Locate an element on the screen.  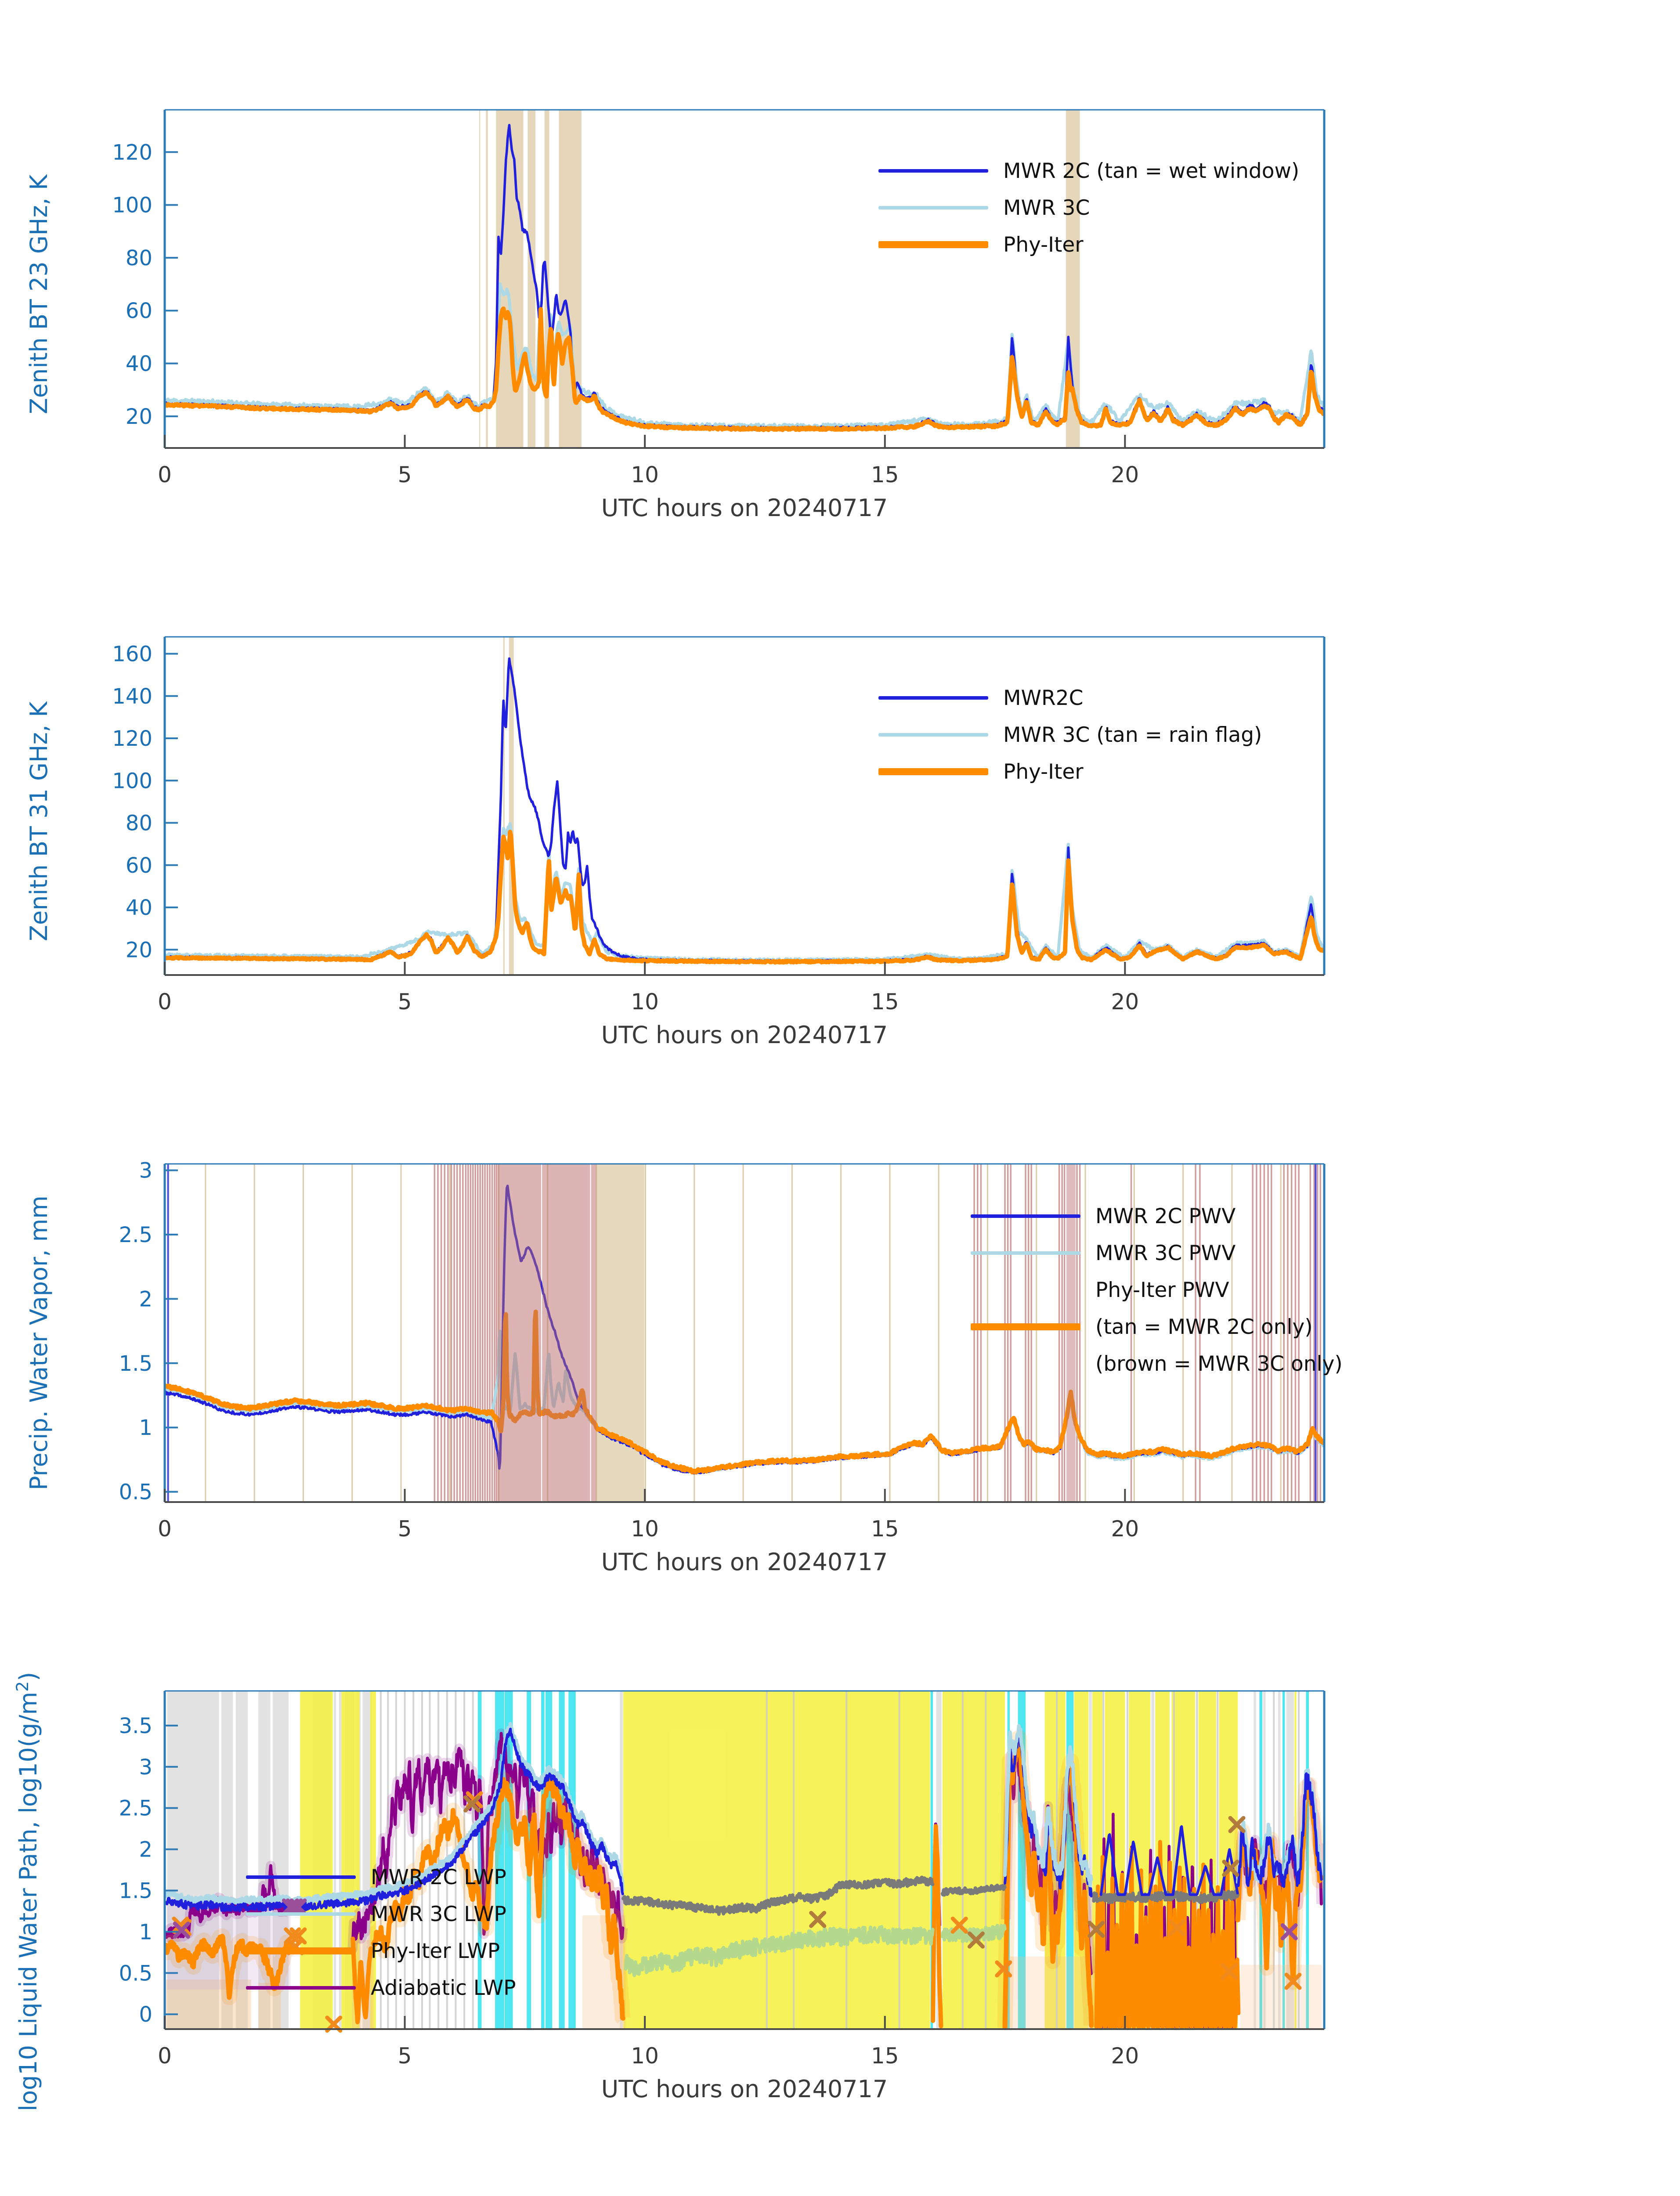
legend-item: MWR 3C LWP is located at coordinates (381, 1914).